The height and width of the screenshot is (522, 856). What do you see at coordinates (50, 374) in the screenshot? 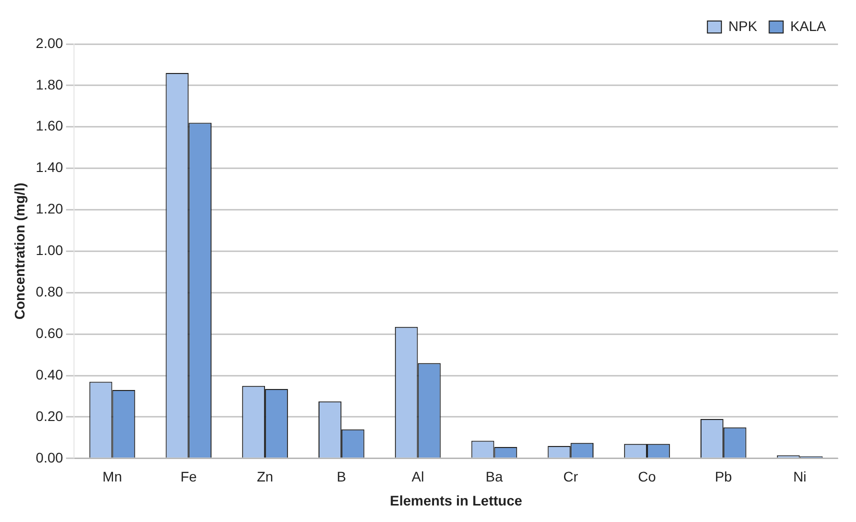
I see `y-tick-label: 0.40` at bounding box center [50, 374].